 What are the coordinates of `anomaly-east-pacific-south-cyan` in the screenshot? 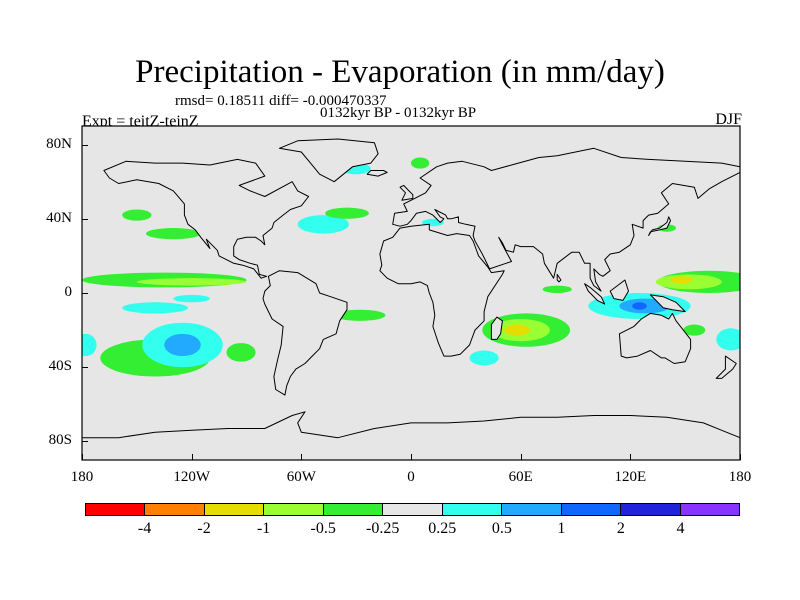 It's located at (191, 298).